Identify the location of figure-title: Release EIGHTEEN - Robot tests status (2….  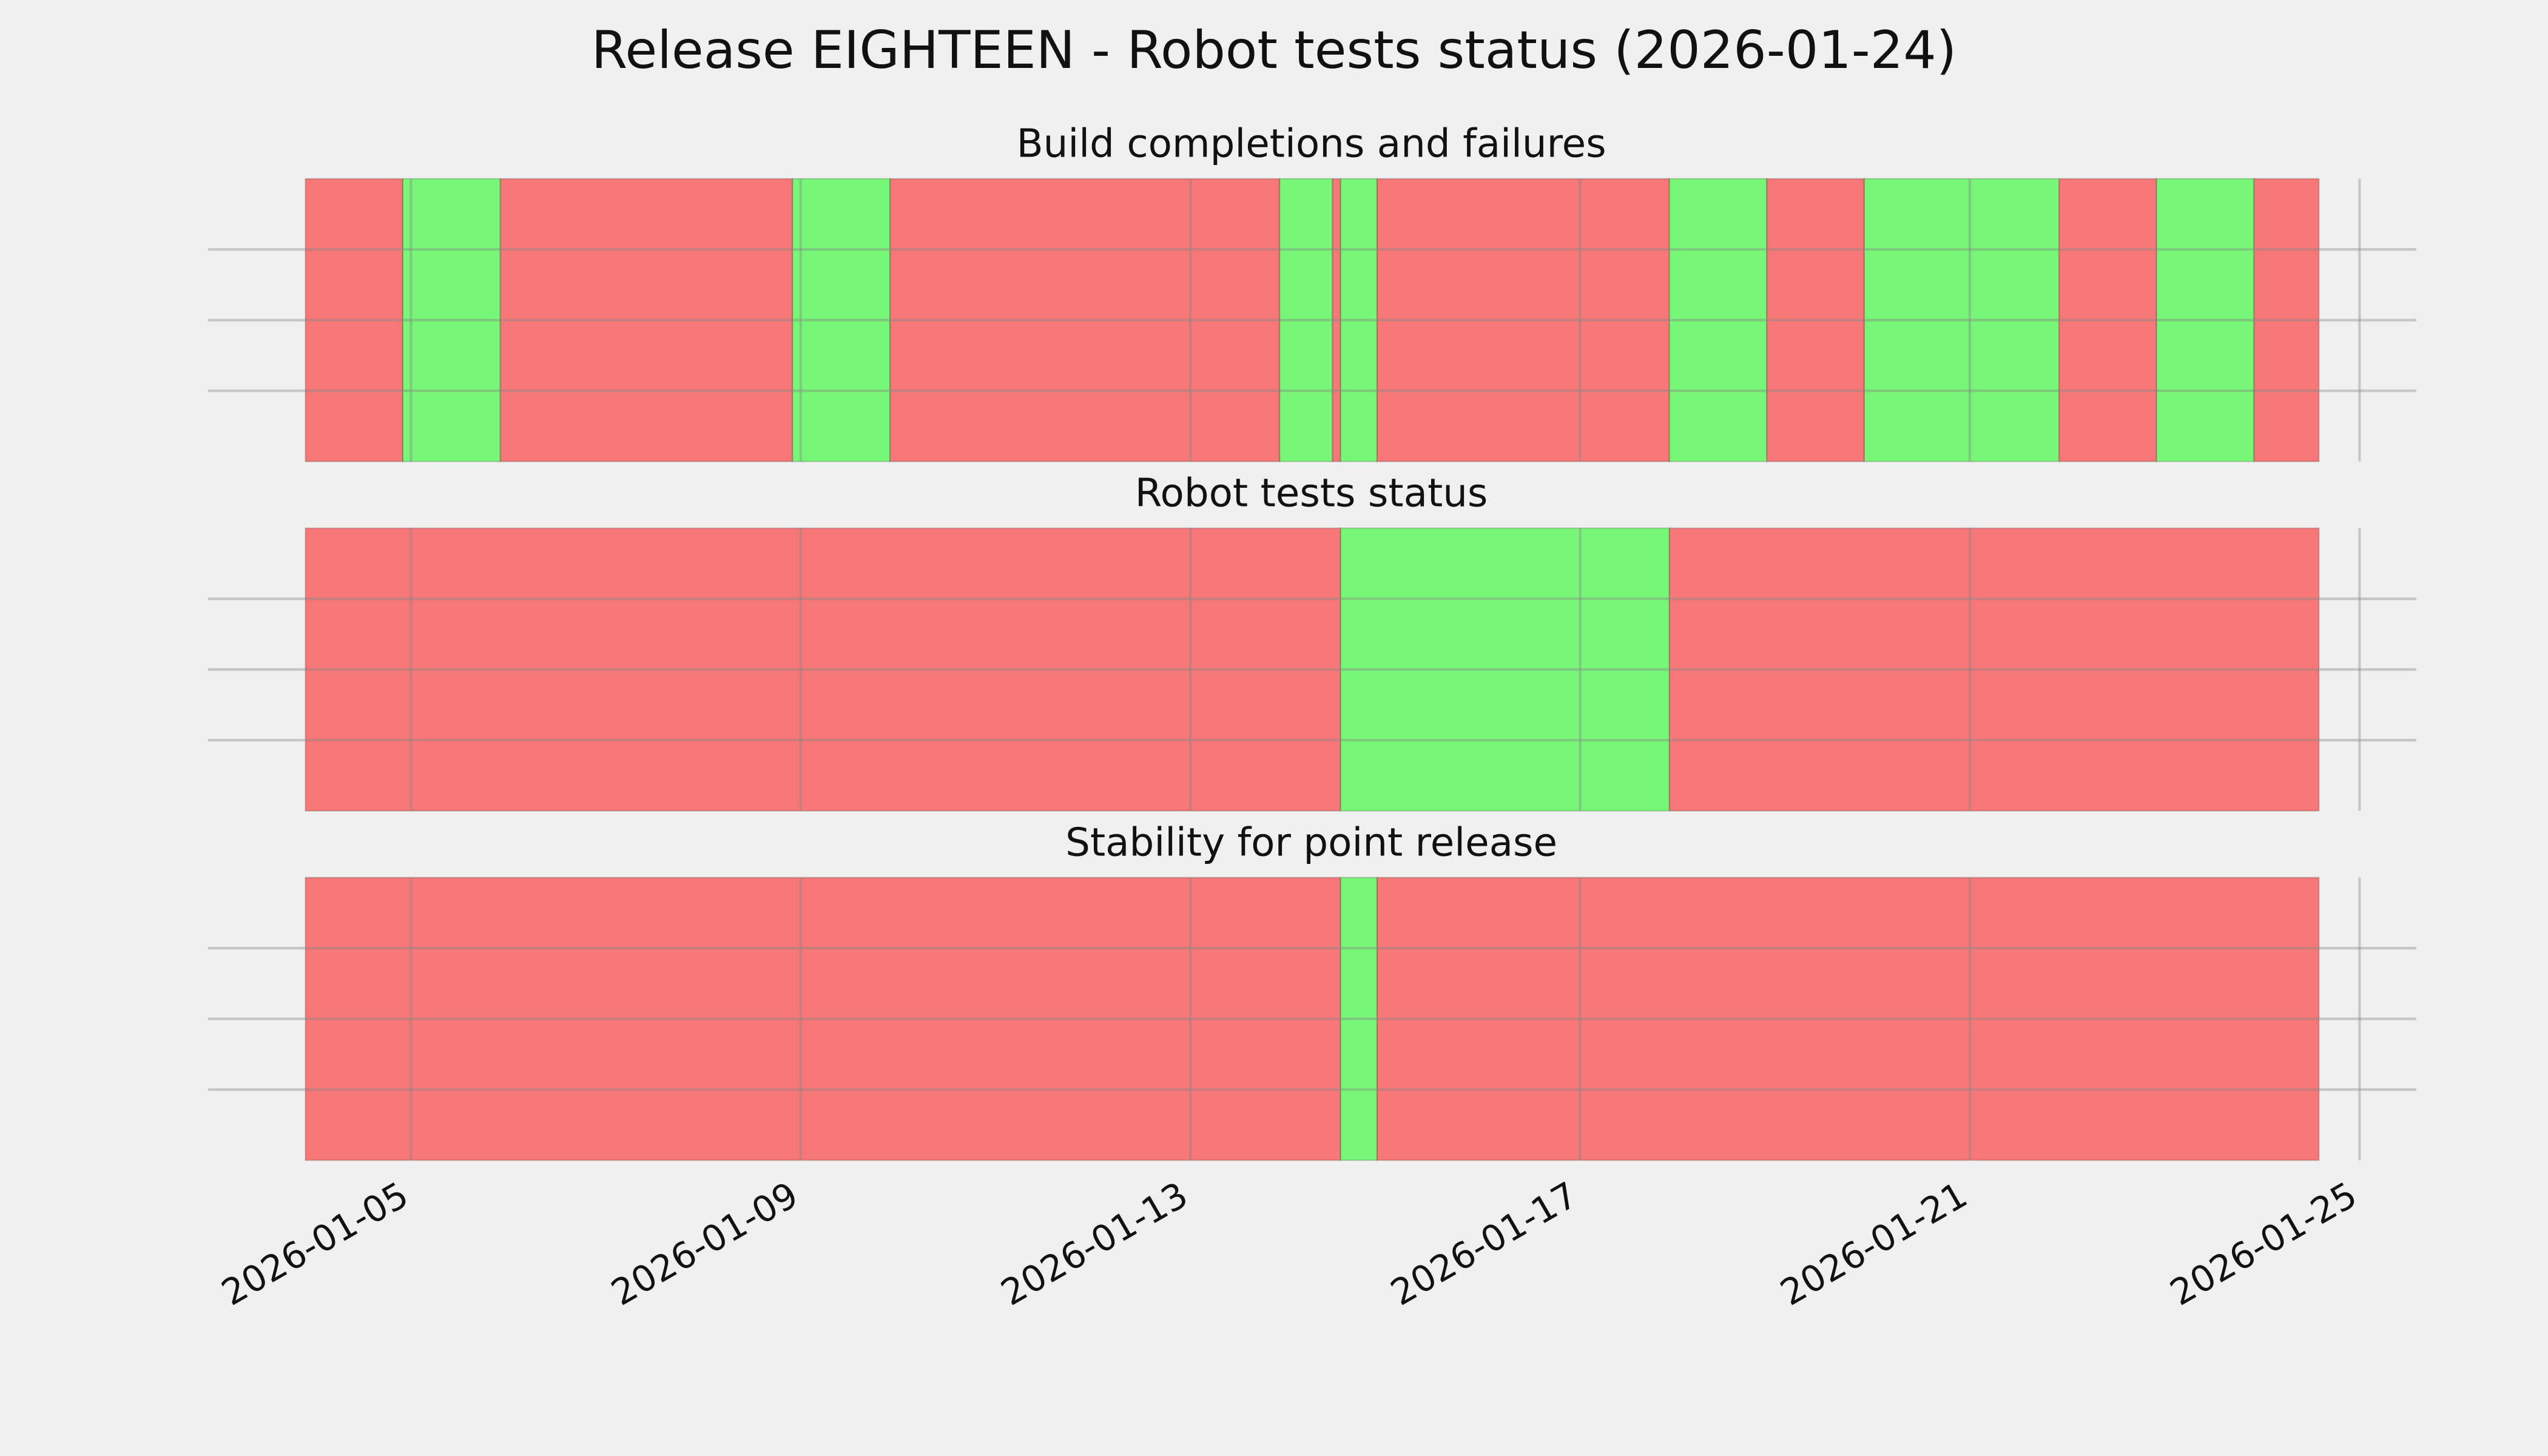
(1274, 50).